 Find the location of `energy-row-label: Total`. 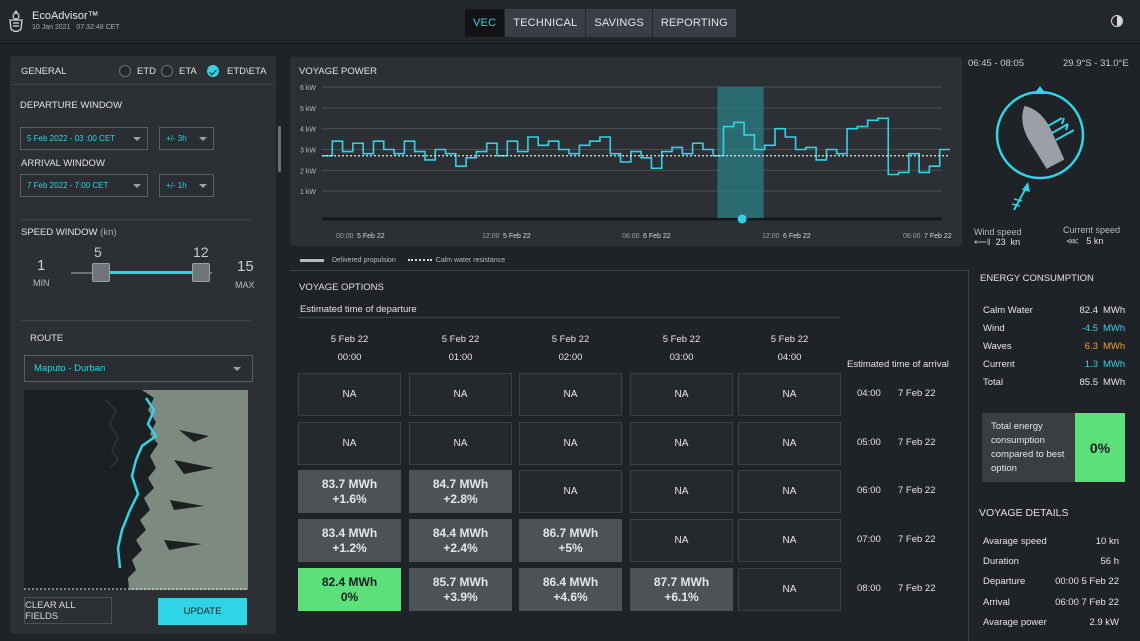

energy-row-label: Total is located at coordinates (993, 382).